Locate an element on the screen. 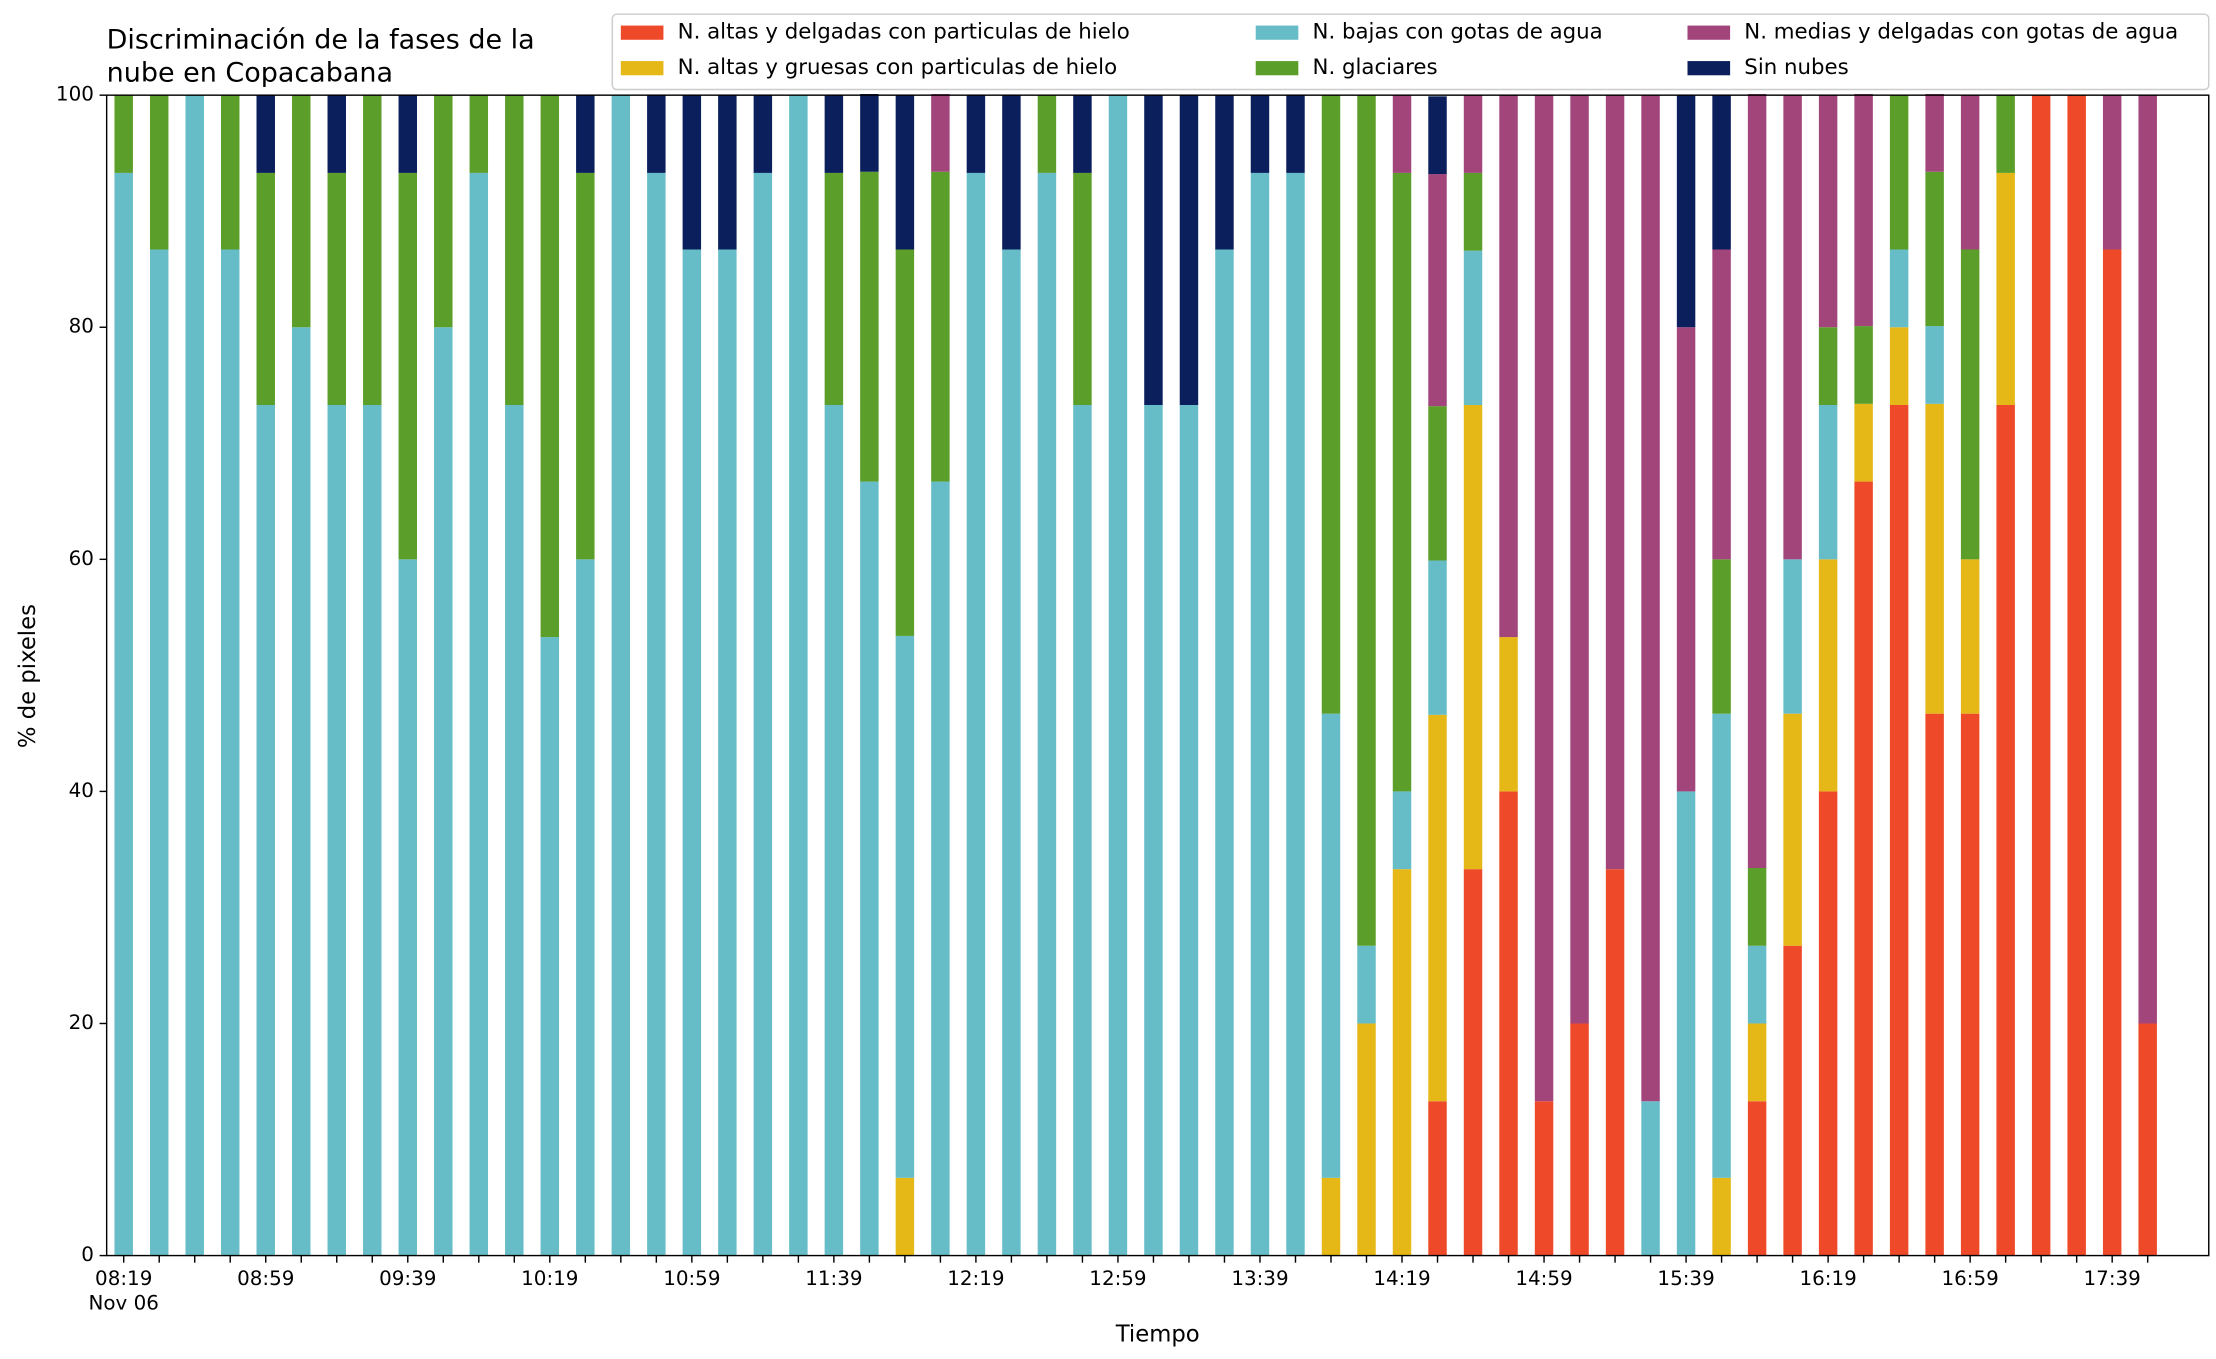 This screenshot has width=2216, height=1359. chart-title: Discriminación de la fases de la is located at coordinates (321, 40).